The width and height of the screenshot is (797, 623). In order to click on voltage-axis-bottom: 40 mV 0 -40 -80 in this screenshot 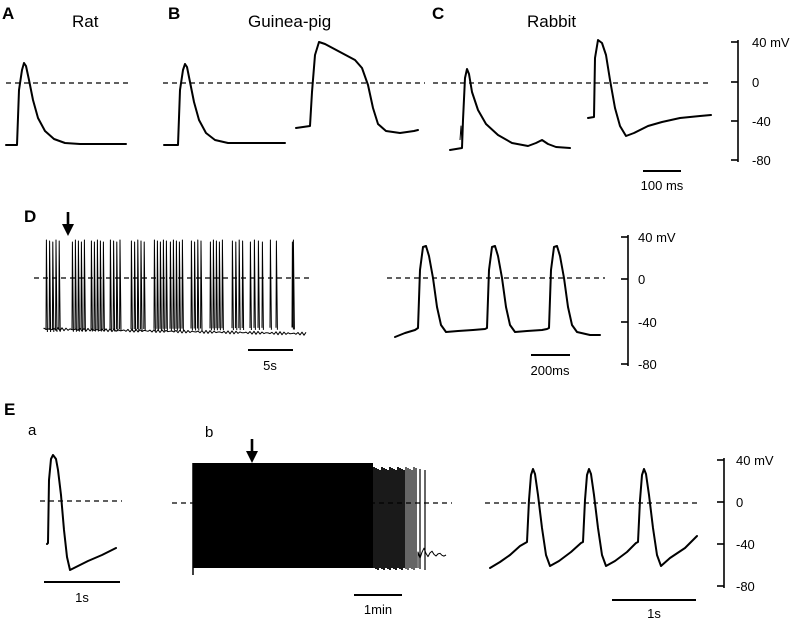, I will do `click(745, 523)`.